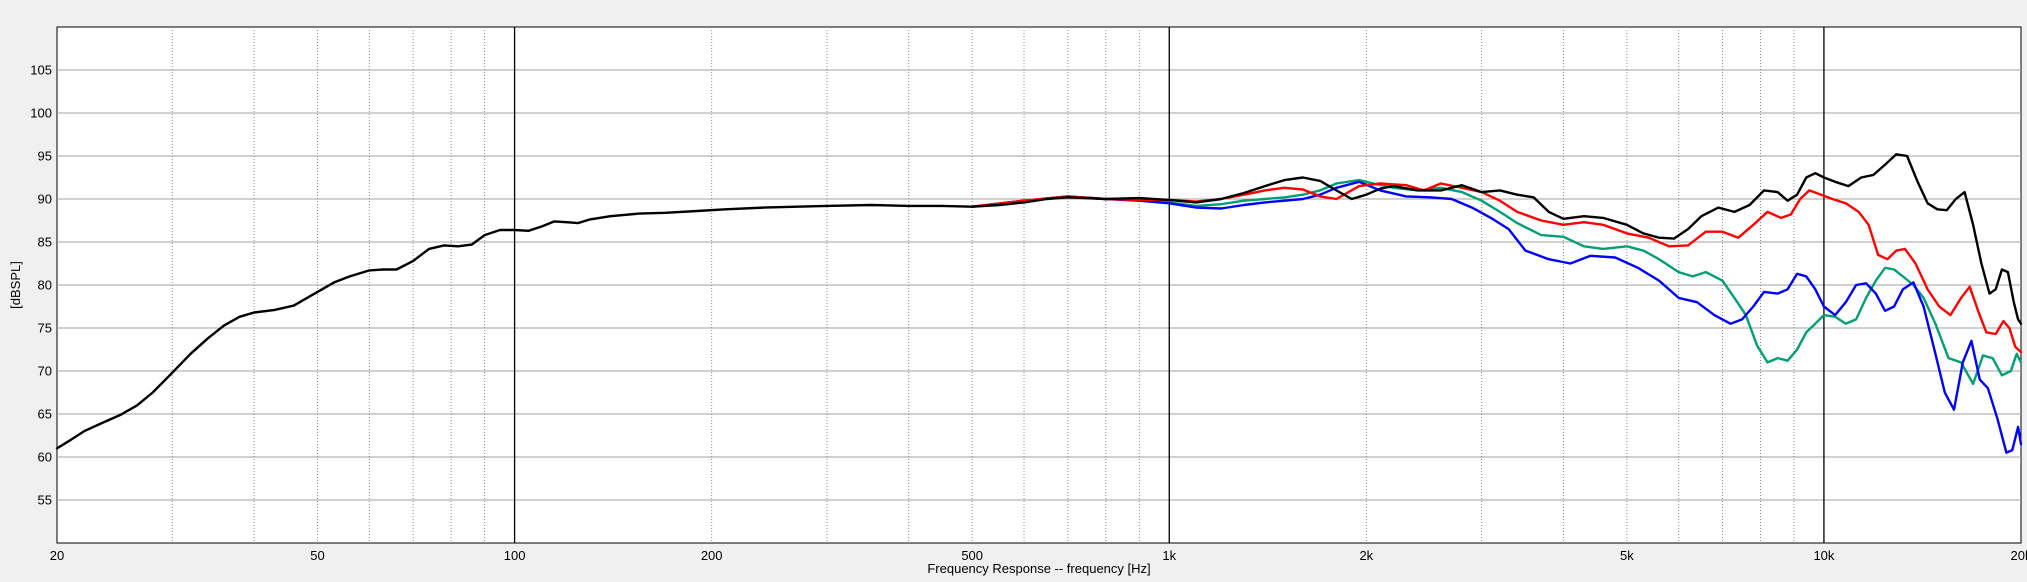 This screenshot has height=582, width=2027. What do you see at coordinates (41, 70) in the screenshot?
I see `y-tick-label: 105` at bounding box center [41, 70].